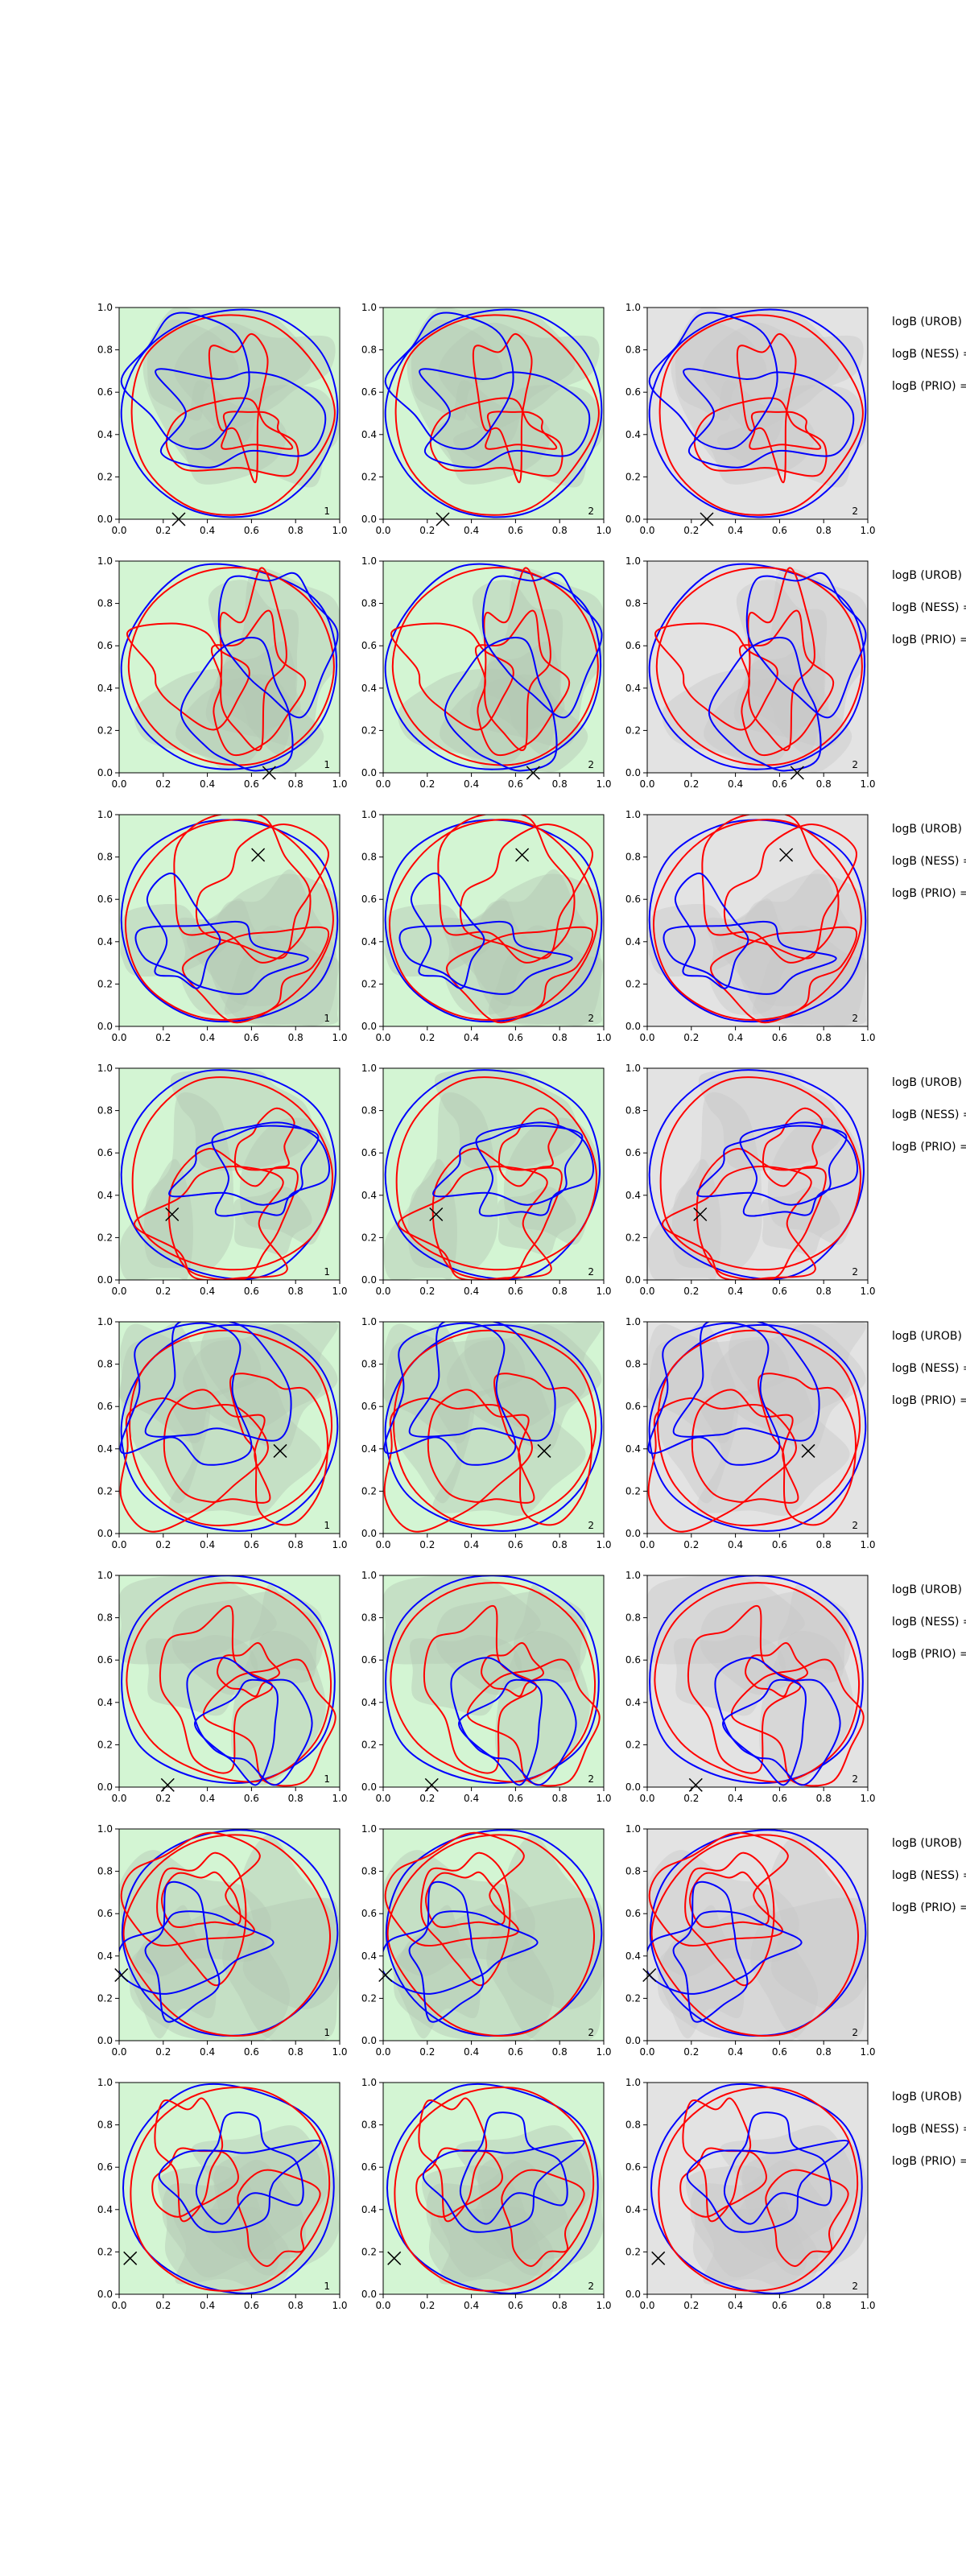  Describe the element at coordinates (929, 354) in the screenshot. I see `logB-label: logB (NESS) =` at that location.